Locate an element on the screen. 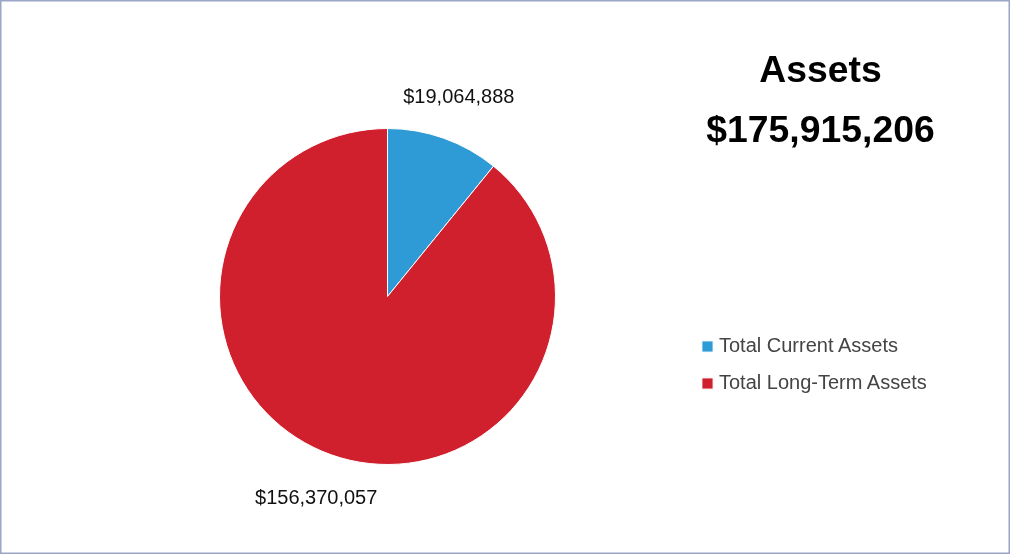 The height and width of the screenshot is (558, 1014). chart-title: Assets is located at coordinates (820, 68).